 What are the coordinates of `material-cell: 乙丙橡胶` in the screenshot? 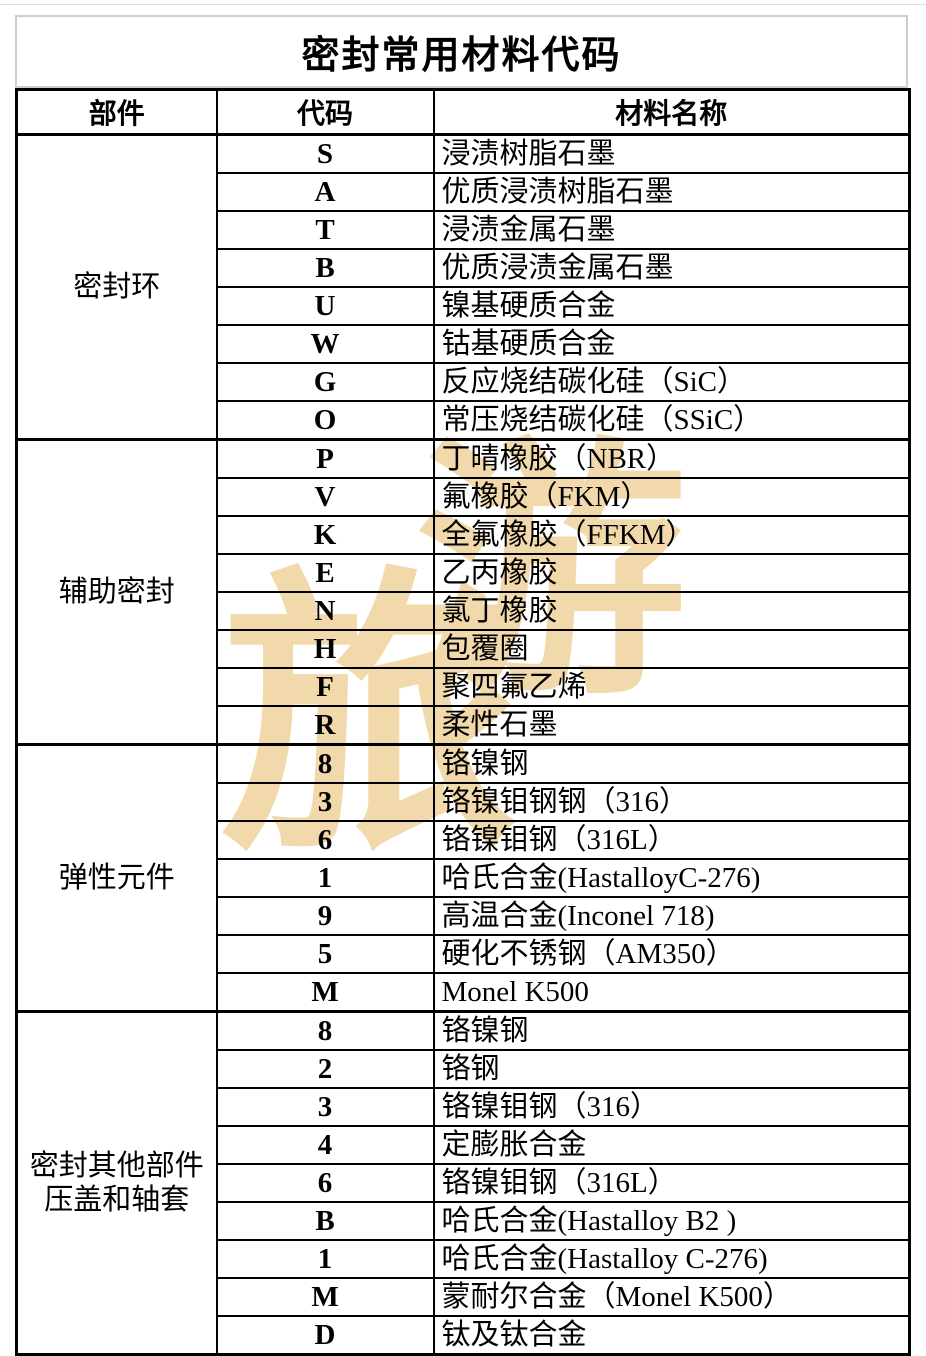 It's located at (671, 573).